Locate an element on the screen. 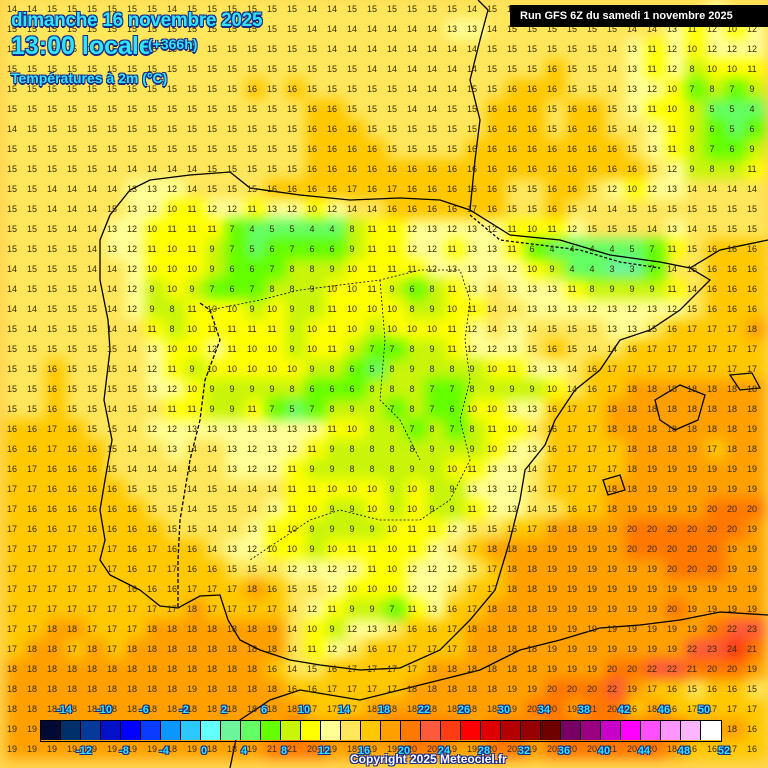 The width and height of the screenshot is (768, 768). legend-label-top: 46 is located at coordinates (664, 710).